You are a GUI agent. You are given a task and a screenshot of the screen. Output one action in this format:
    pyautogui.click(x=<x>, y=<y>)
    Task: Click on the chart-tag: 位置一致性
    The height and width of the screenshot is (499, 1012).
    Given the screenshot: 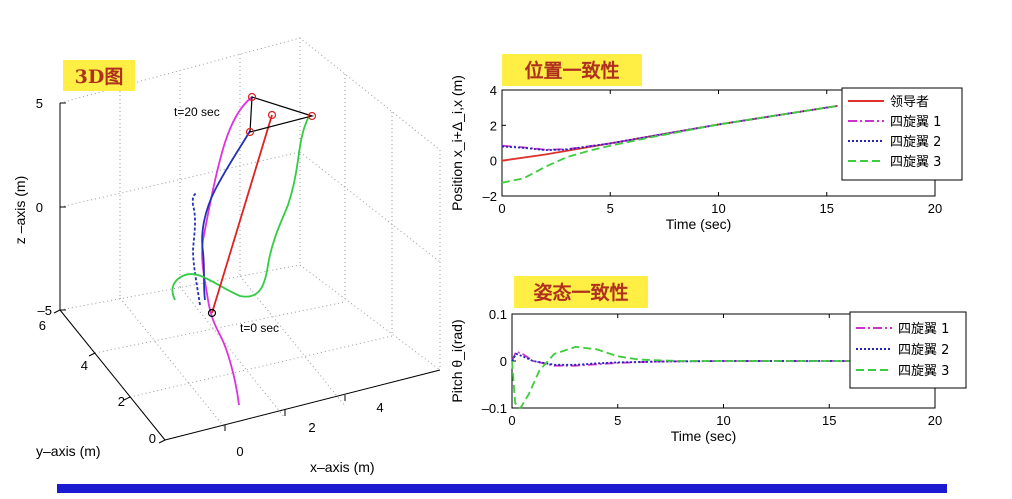 What is the action you would take?
    pyautogui.click(x=571, y=70)
    